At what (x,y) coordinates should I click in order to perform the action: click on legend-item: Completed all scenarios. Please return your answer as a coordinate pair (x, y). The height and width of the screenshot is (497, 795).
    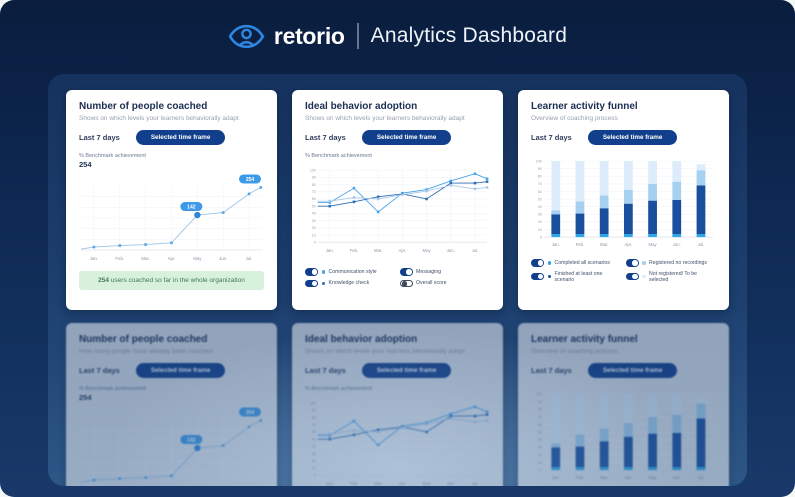
    Looking at the image, I should click on (576, 263).